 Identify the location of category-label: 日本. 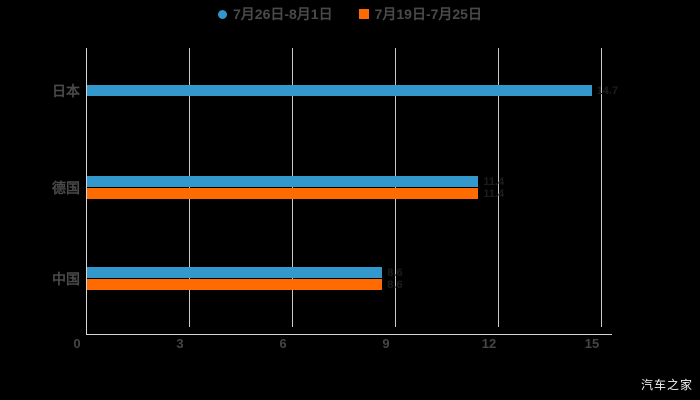
(66, 90).